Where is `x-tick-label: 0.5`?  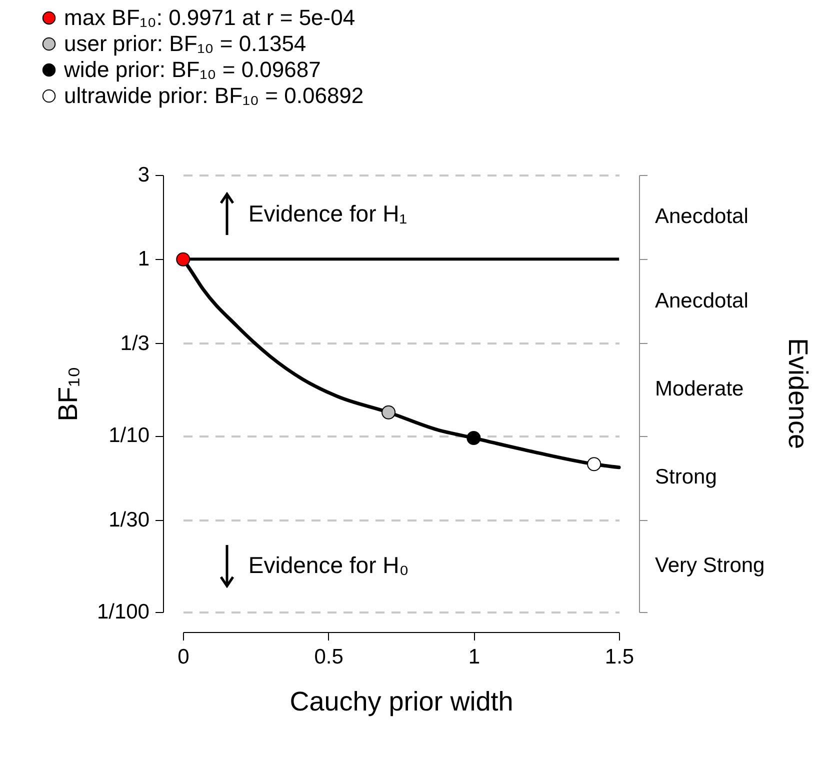 x-tick-label: 0.5 is located at coordinates (329, 657).